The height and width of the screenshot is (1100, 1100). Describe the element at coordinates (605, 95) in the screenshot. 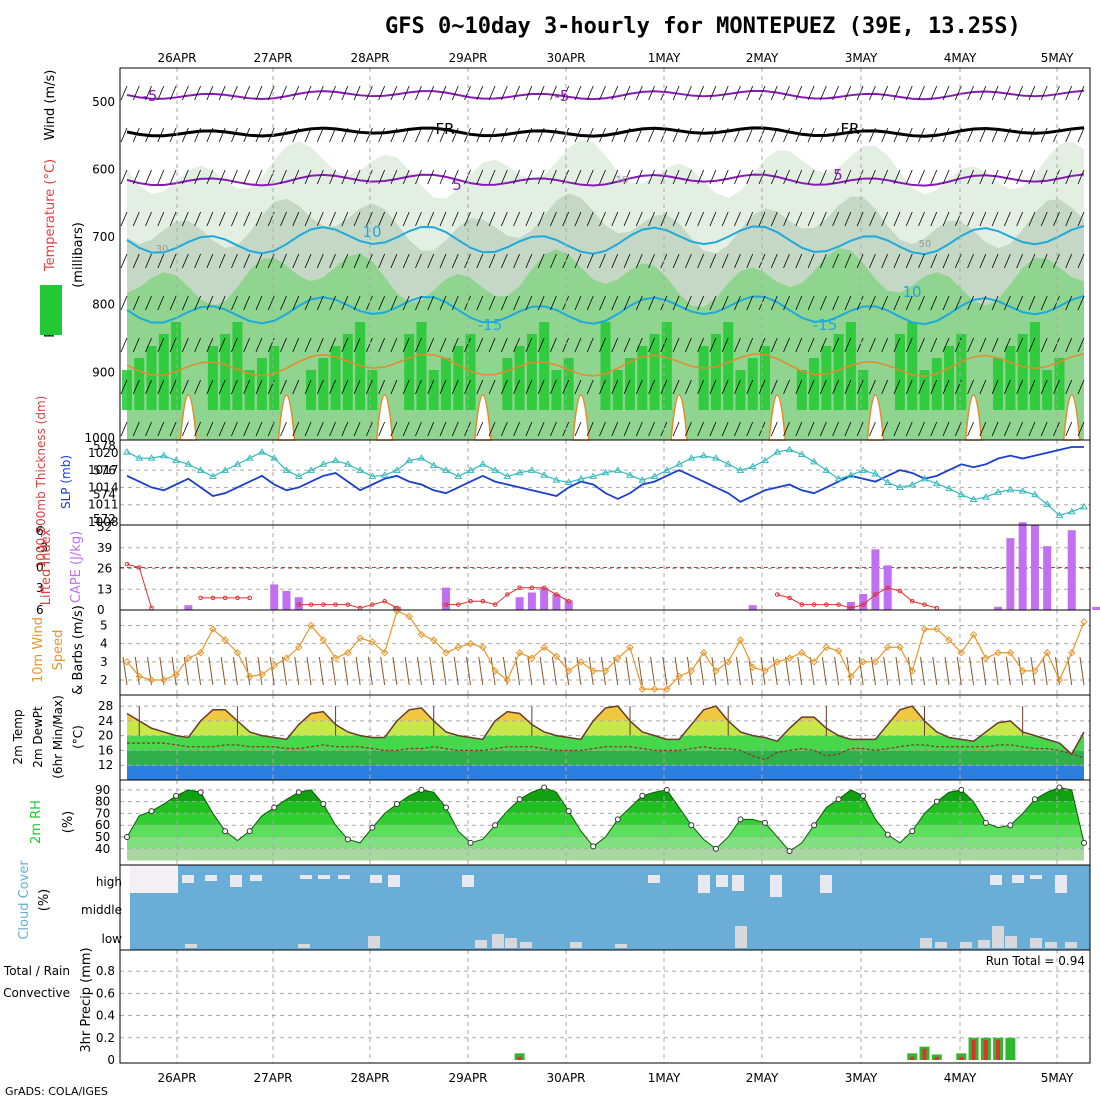

I see `temp-contour-minus5` at that location.